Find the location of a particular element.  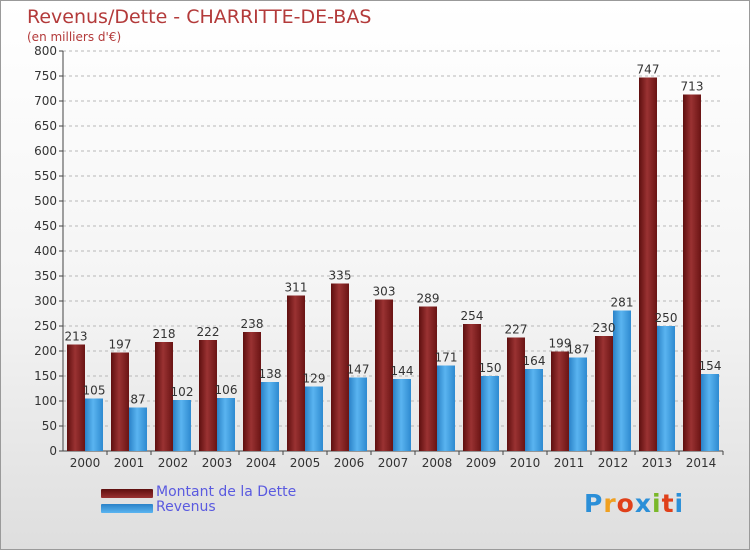

data-label-dette: 747 is located at coordinates (648, 70).